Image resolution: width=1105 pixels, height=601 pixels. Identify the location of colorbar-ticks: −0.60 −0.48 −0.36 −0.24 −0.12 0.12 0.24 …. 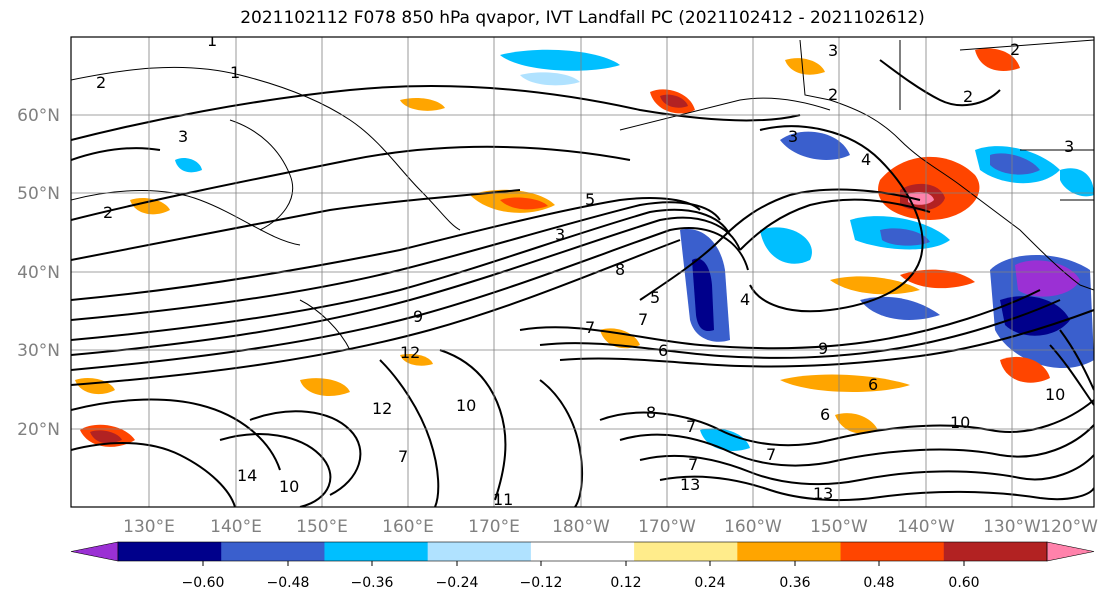
(581, 583).